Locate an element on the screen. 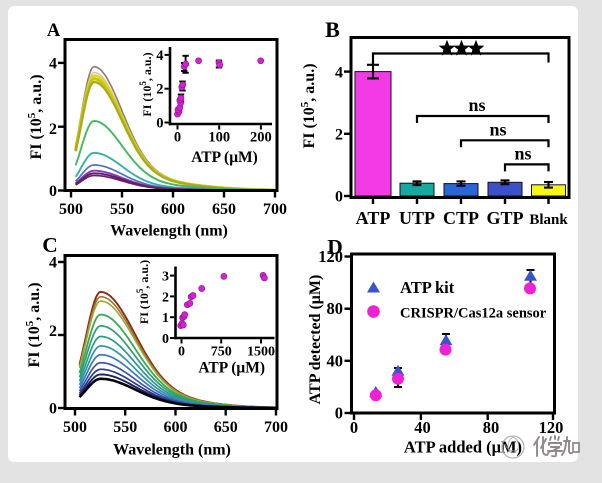  svg-text: C is located at coordinates (50, 245).